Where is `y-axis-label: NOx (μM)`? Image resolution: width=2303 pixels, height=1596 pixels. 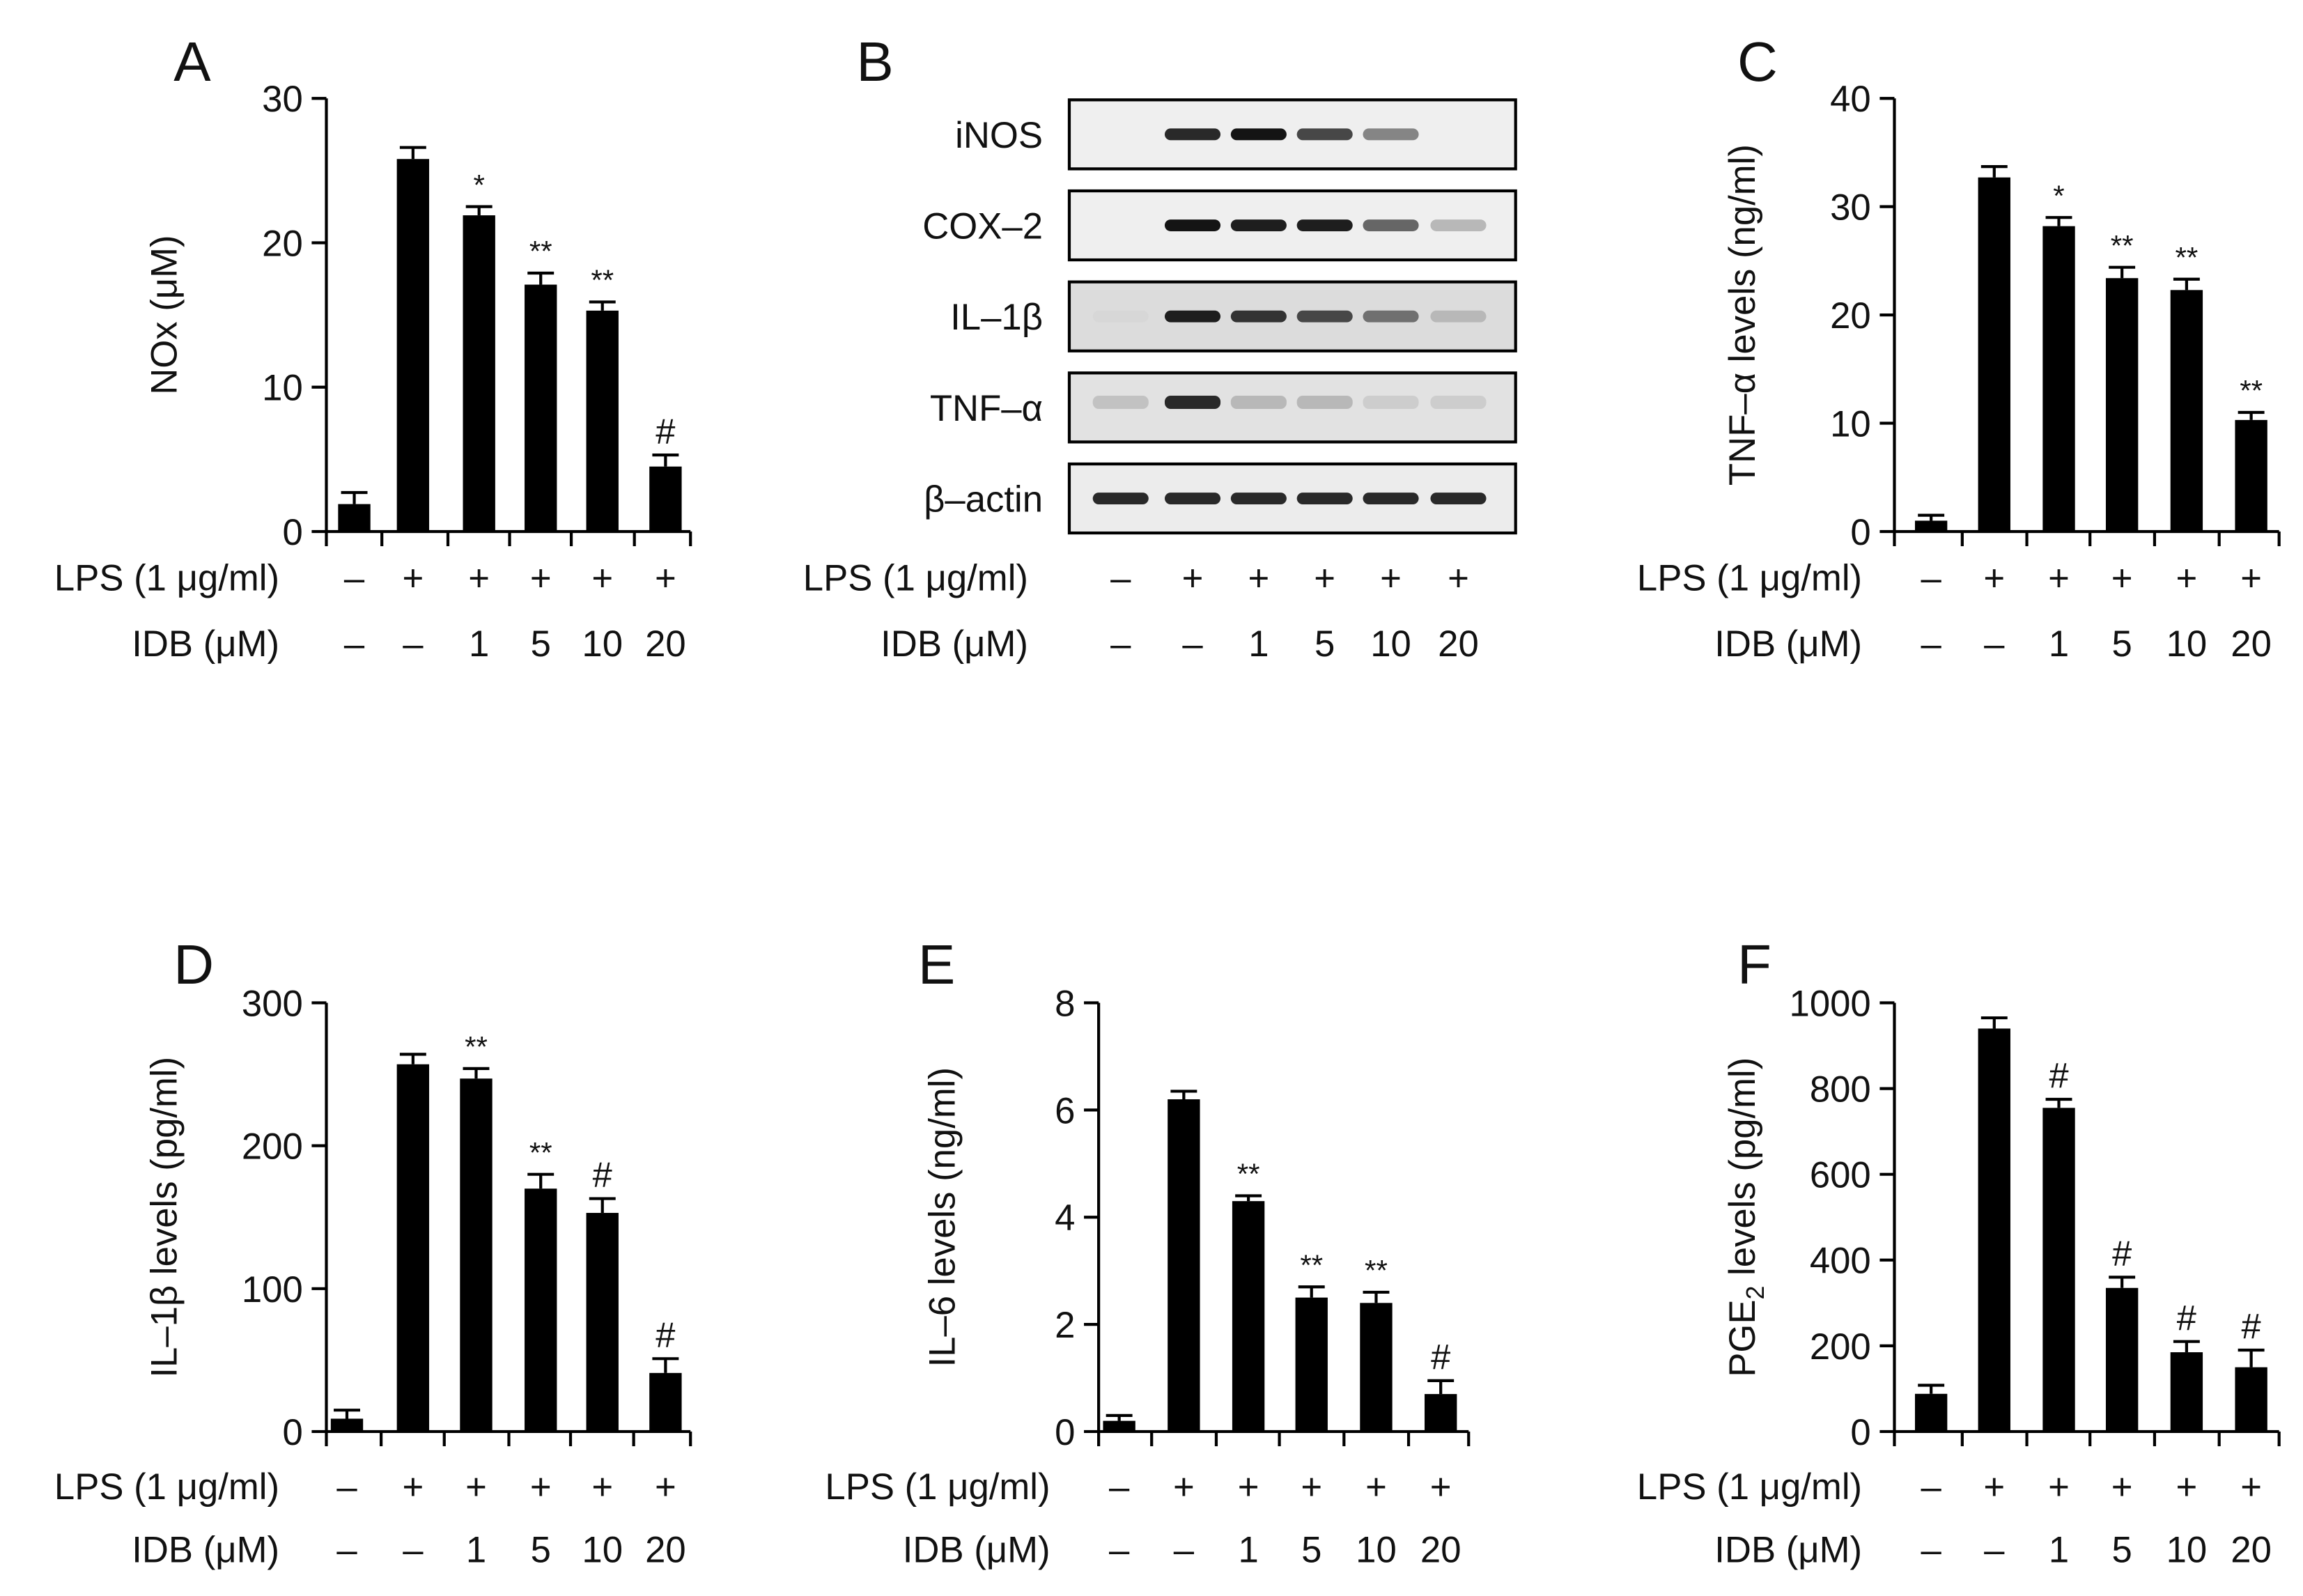
y-axis-label: NOx (μM) is located at coordinates (164, 315).